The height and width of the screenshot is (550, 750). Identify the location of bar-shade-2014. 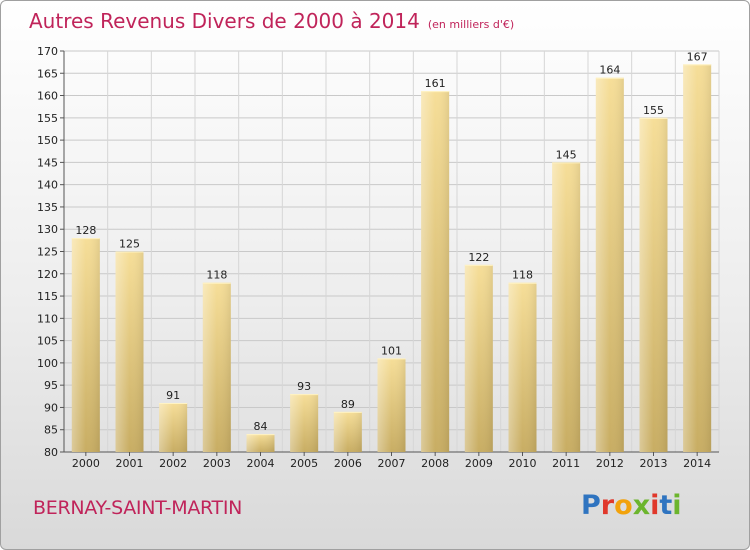
(697, 258).